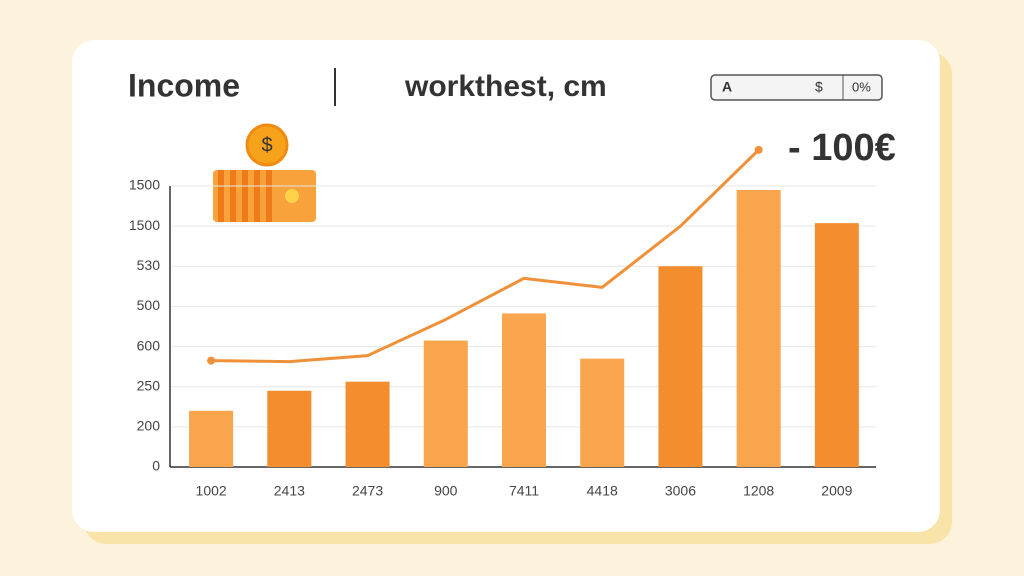 This screenshot has height=576, width=1024. I want to click on x-tick-label: 1208, so click(758, 491).